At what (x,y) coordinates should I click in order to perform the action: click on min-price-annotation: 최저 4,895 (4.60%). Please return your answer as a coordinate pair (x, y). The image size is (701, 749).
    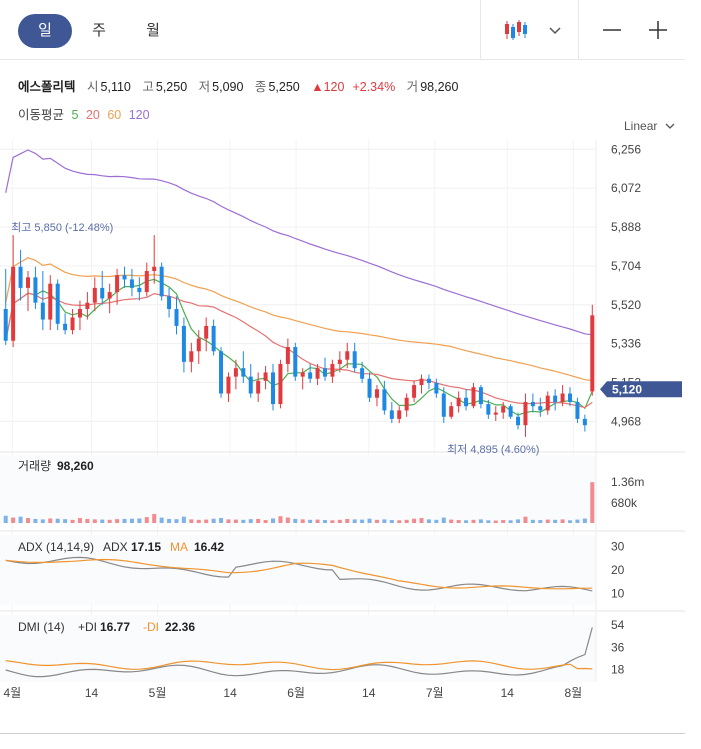
    Looking at the image, I should click on (493, 449).